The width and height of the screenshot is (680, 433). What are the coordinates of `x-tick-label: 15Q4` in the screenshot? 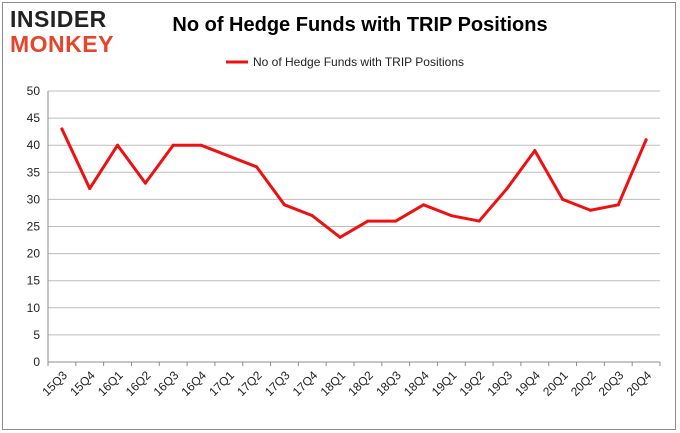 It's located at (82, 383).